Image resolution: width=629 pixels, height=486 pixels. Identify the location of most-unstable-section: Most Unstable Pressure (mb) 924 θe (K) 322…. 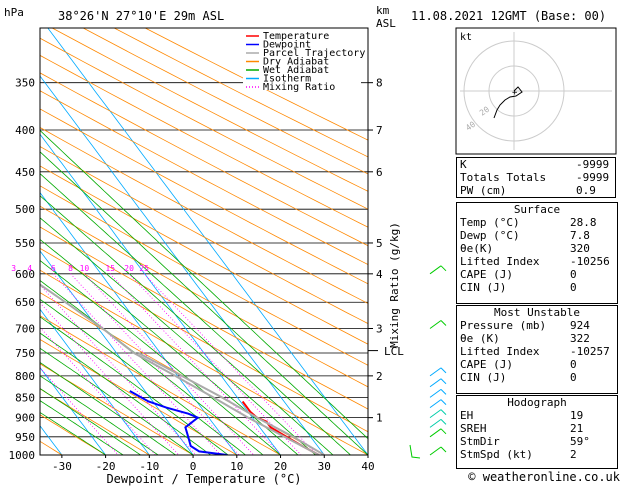
(537, 349).